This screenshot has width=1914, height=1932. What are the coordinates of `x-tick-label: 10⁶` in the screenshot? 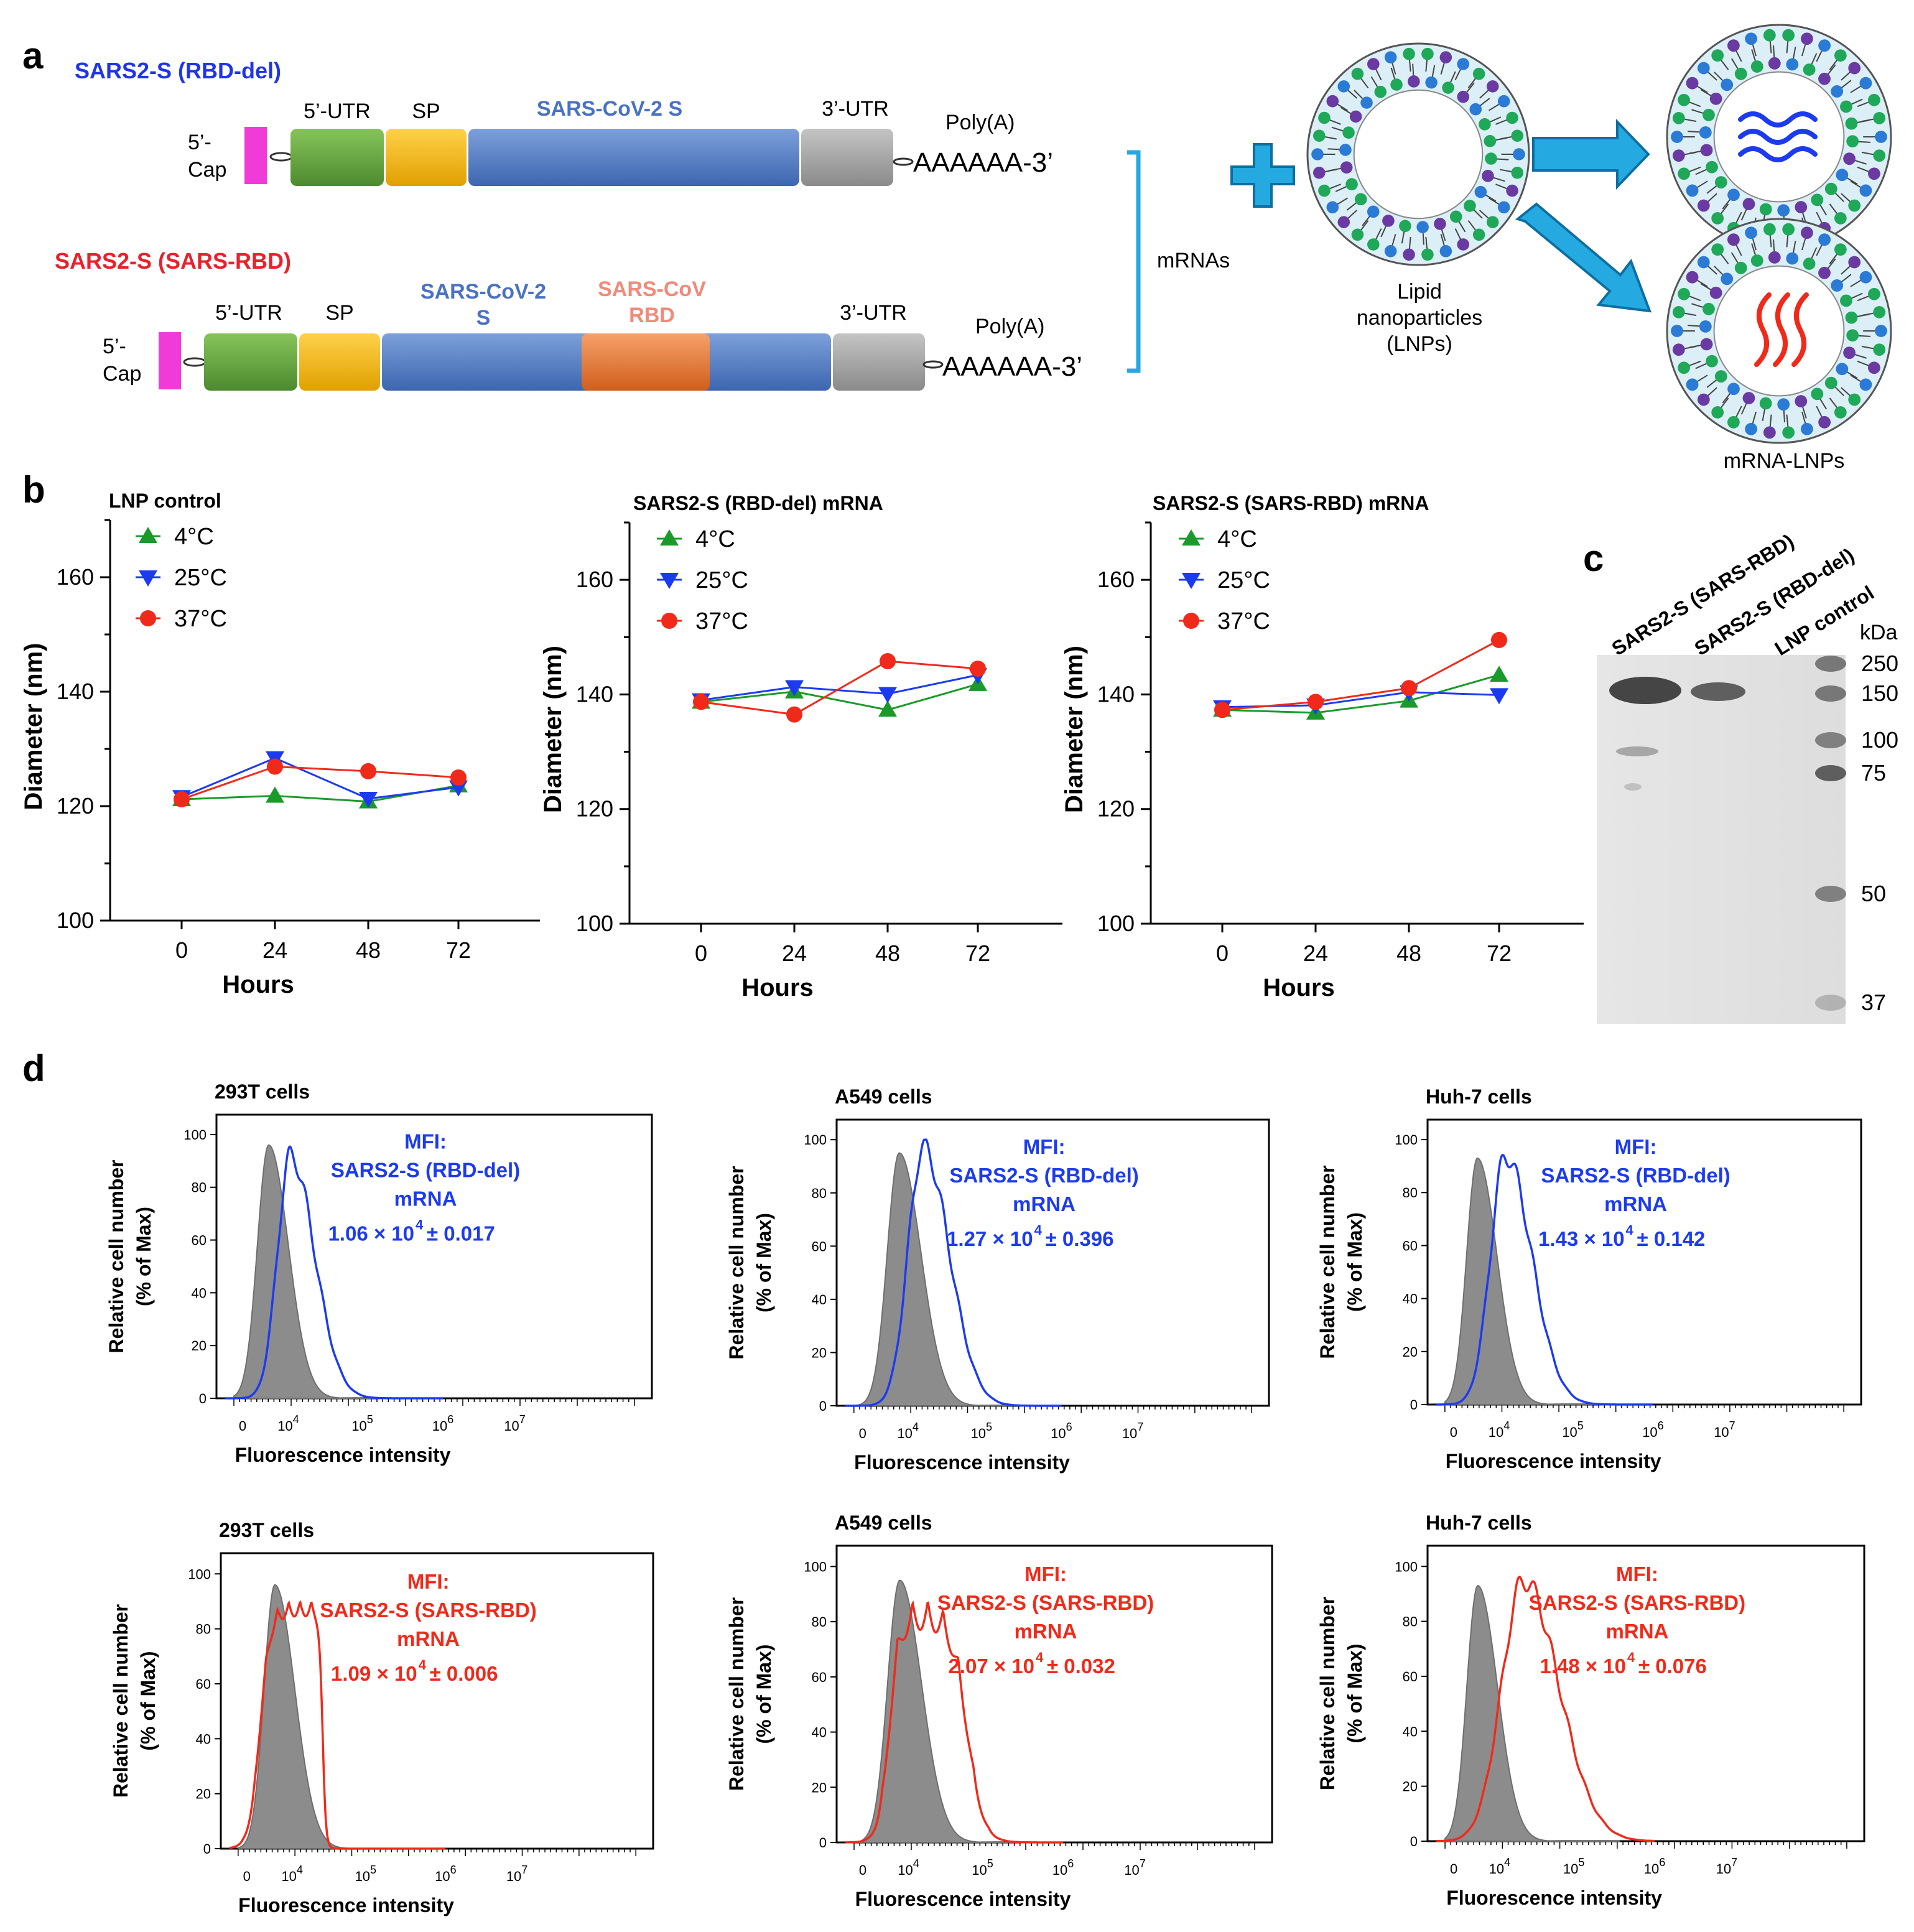 It's located at (1655, 1866).